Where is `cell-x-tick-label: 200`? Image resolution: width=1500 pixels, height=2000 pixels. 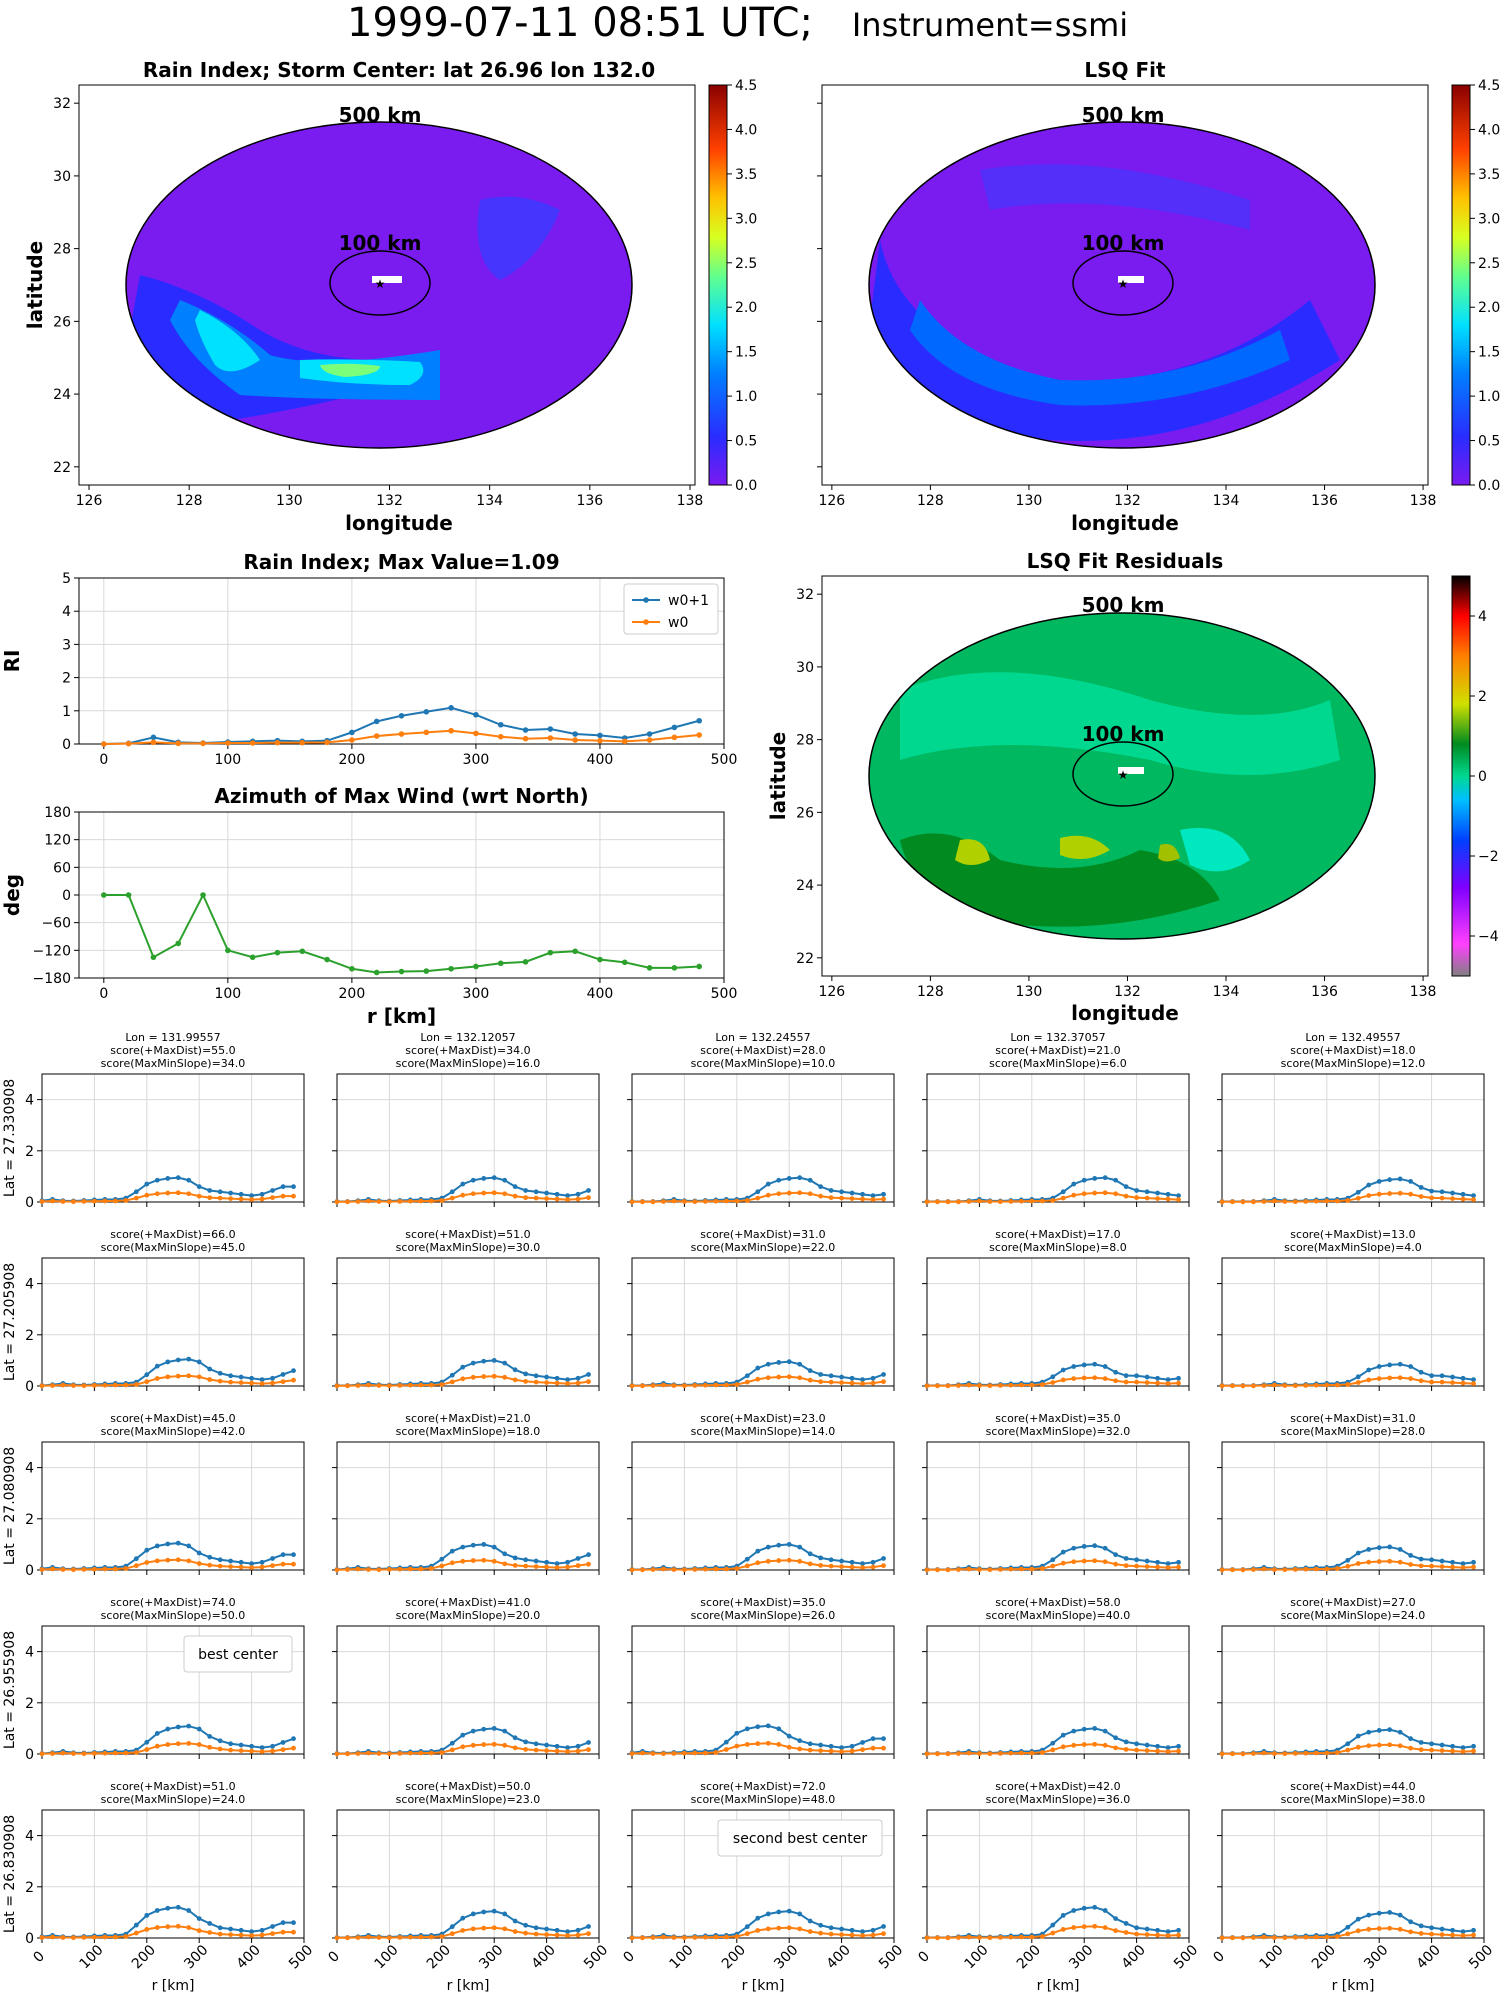
cell-x-tick-label: 200 is located at coordinates (144, 1957).